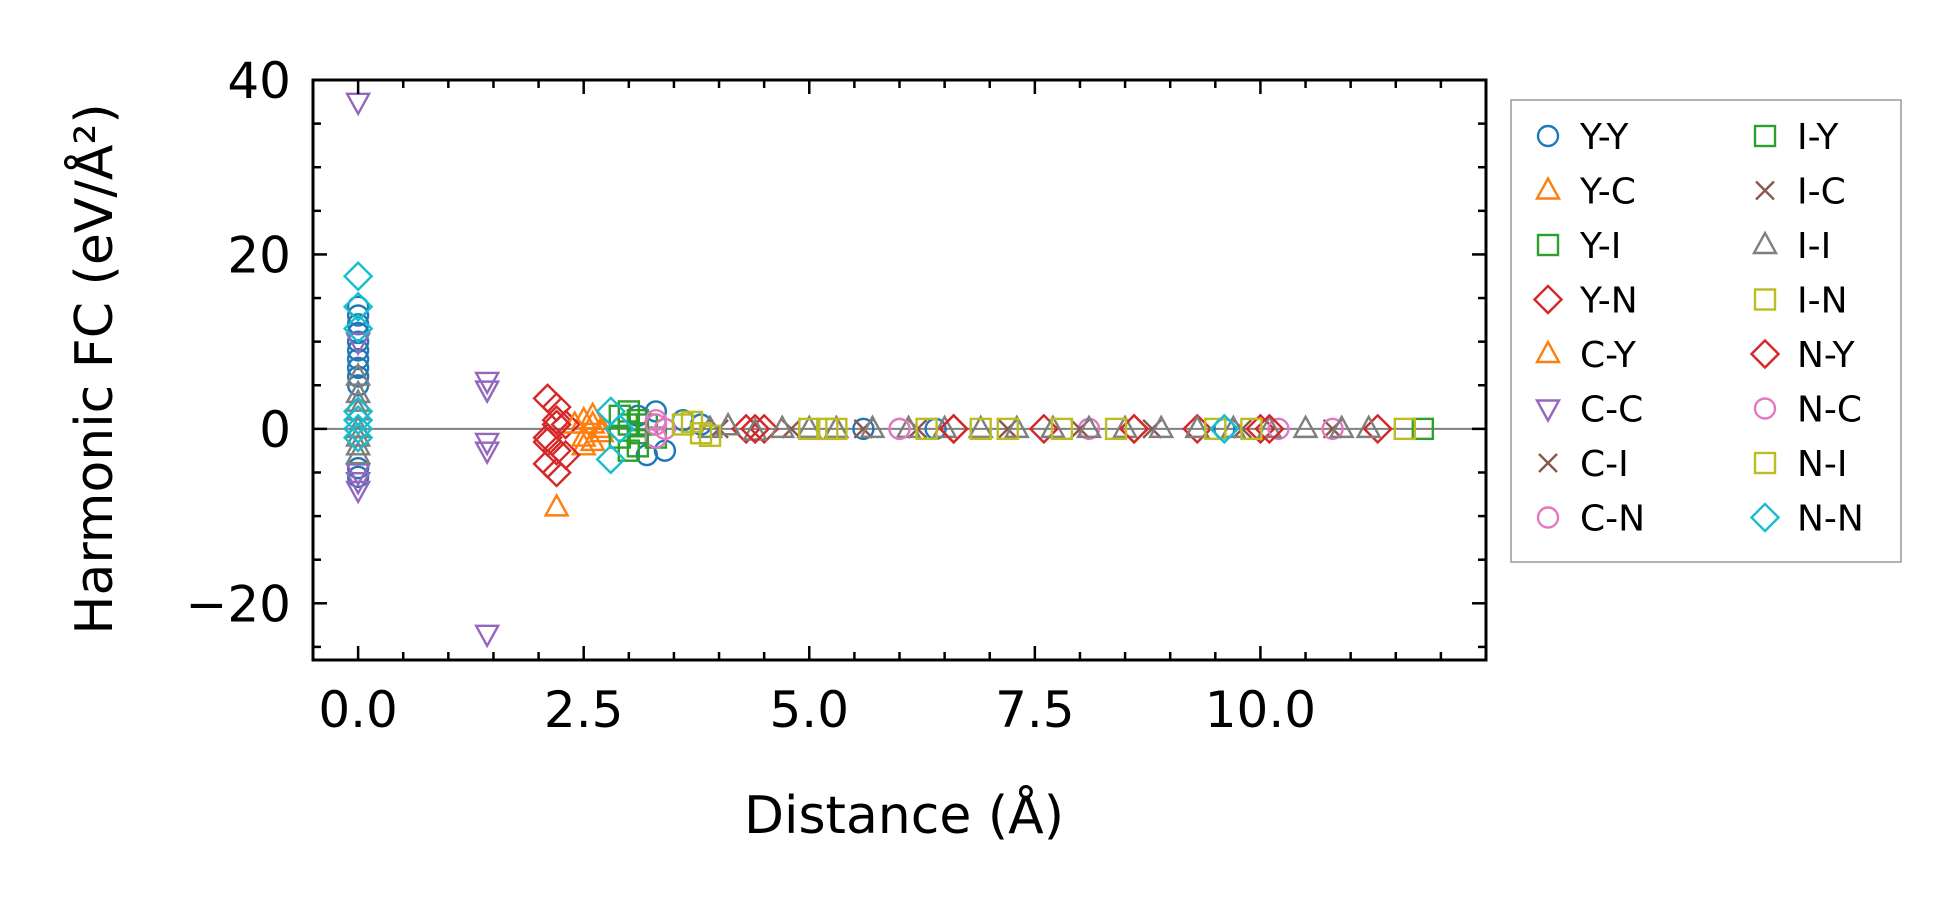 This screenshot has width=1940, height=901. Describe the element at coordinates (1822, 464) in the screenshot. I see `legend-label-n-i: N-I` at that location.